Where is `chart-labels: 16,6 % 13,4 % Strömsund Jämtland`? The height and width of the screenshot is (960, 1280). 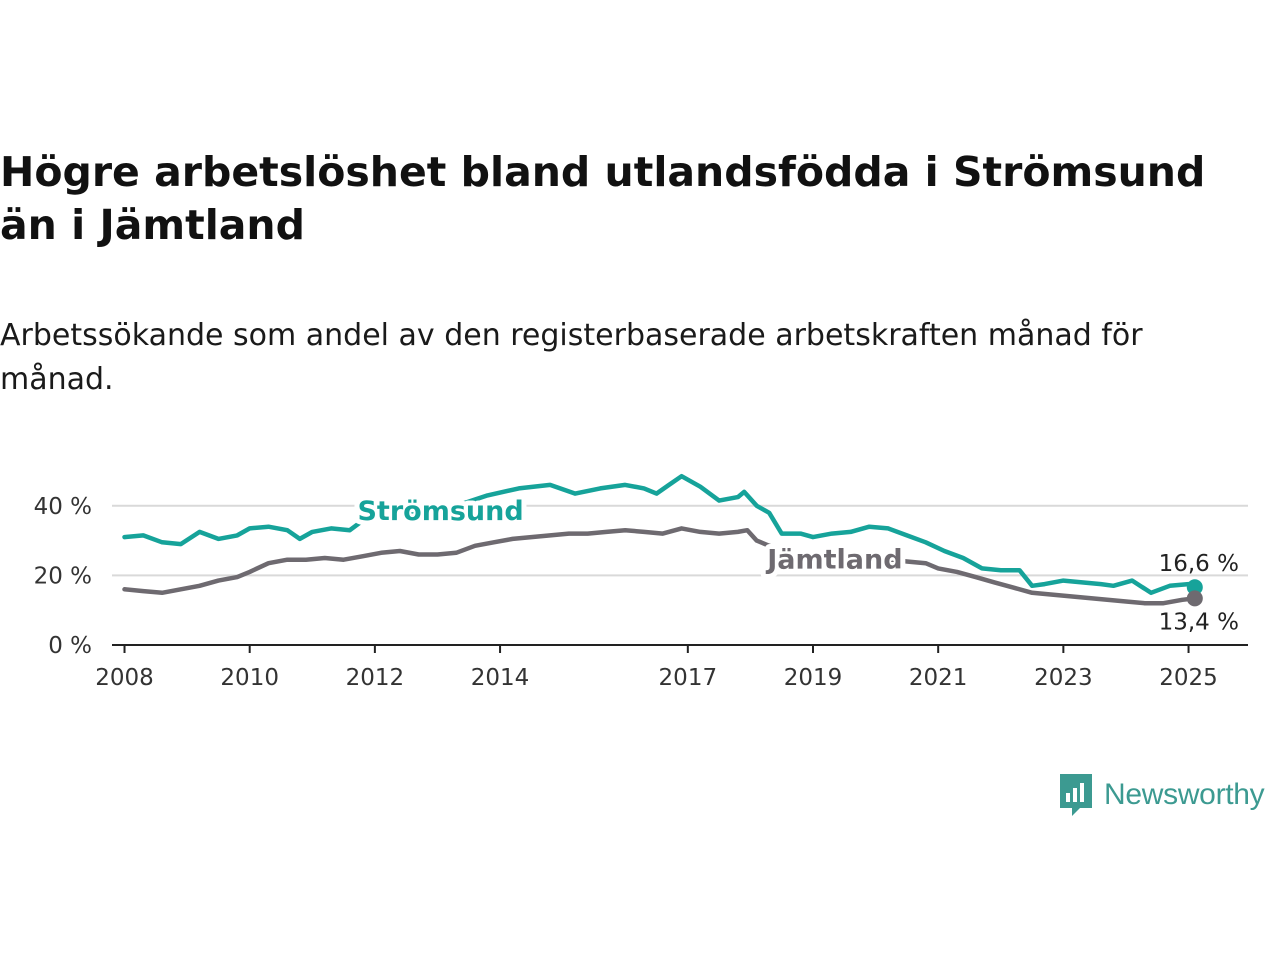
chart-labels: 16,6 % 13,4 % Strömsund Jämtland is located at coordinates (795, 563).